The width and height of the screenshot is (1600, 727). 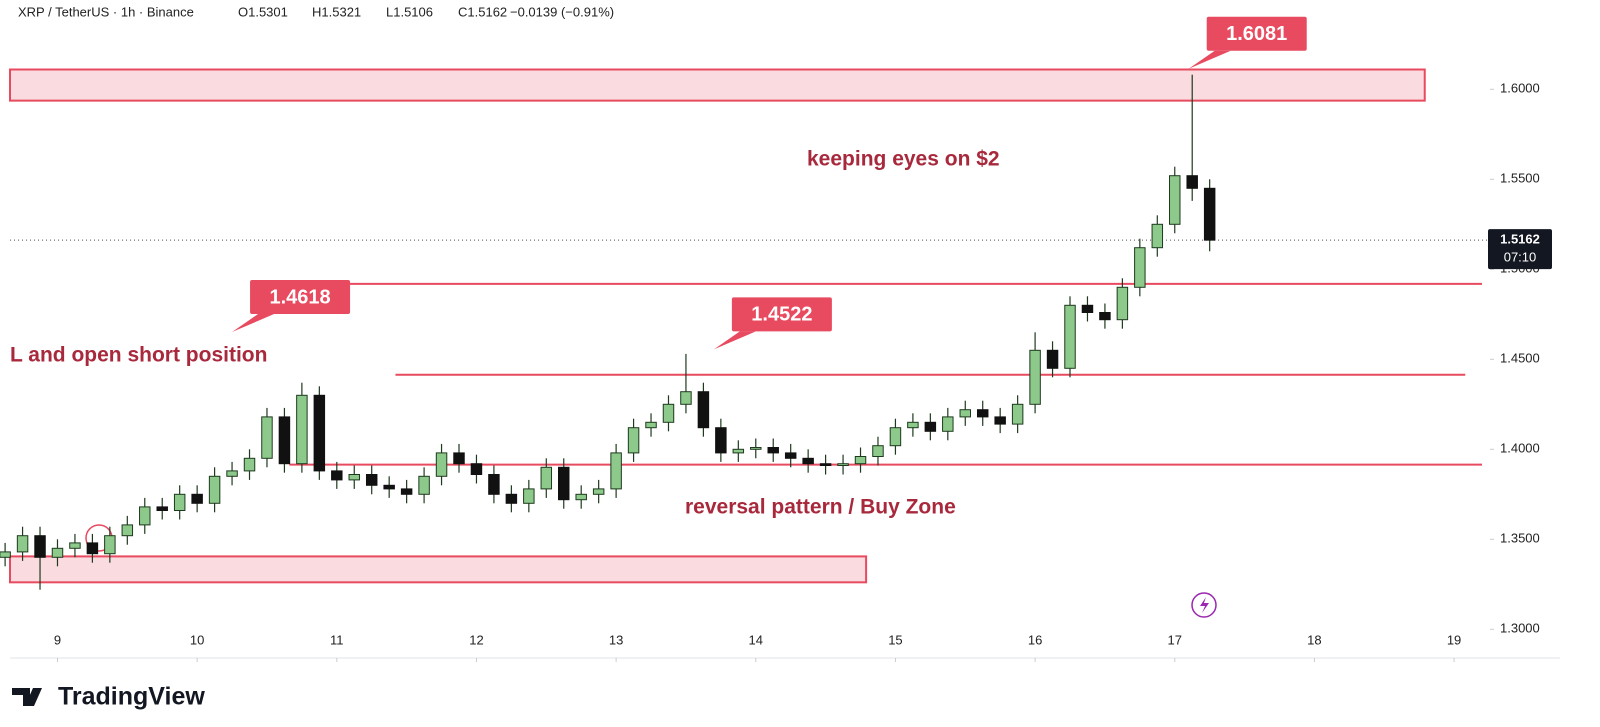 What do you see at coordinates (197, 639) in the screenshot?
I see `x-tick-label: 10` at bounding box center [197, 639].